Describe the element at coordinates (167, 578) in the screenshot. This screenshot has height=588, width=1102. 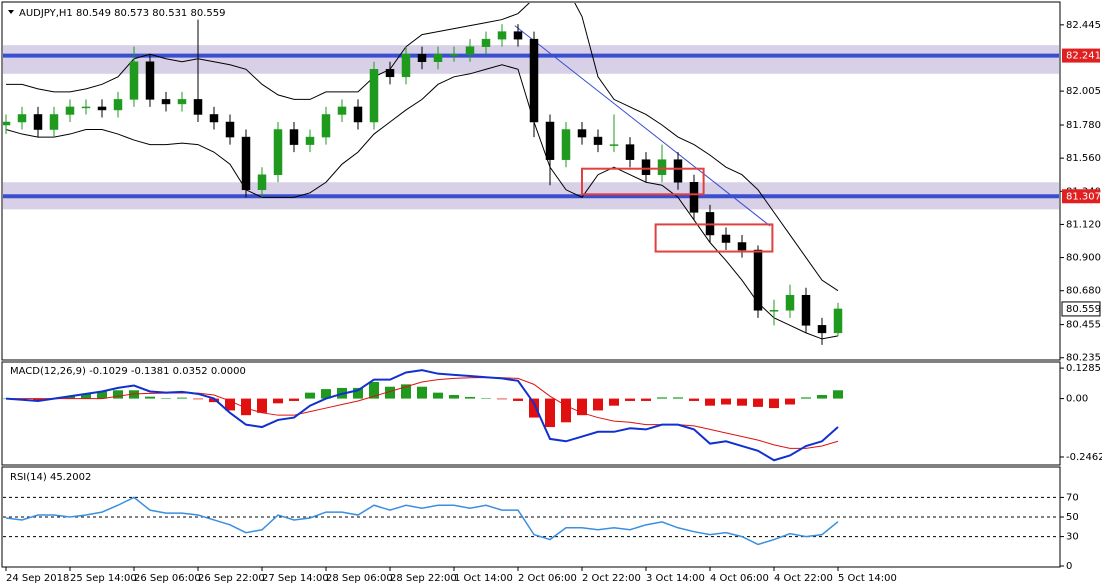
I see `x-tick-label: 26 Sep 06:00` at that location.